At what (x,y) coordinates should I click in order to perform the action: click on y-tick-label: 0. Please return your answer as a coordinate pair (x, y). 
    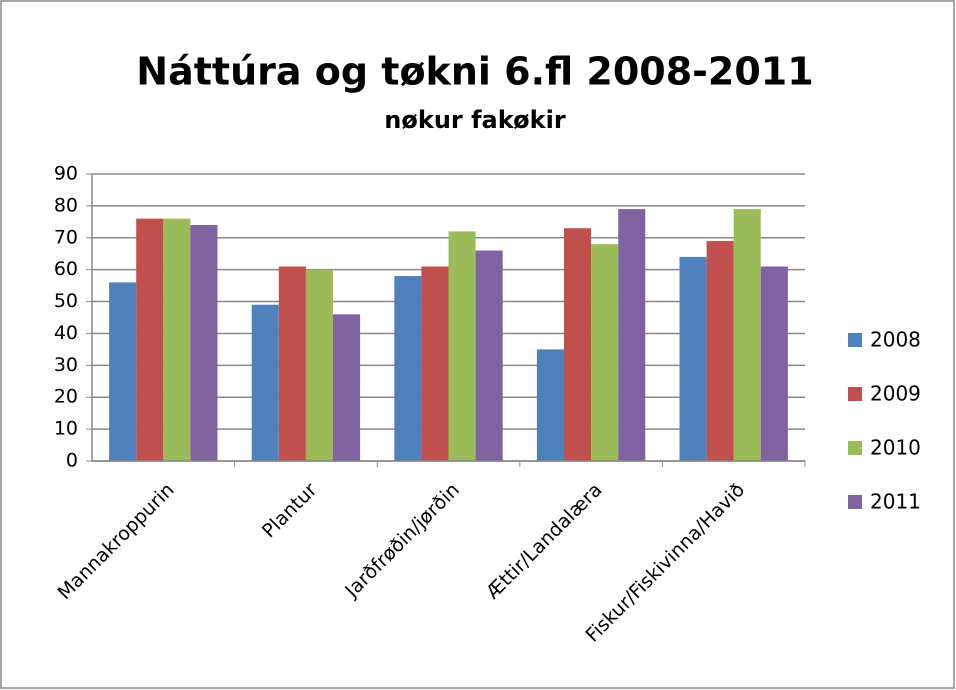
    Looking at the image, I should click on (72, 461).